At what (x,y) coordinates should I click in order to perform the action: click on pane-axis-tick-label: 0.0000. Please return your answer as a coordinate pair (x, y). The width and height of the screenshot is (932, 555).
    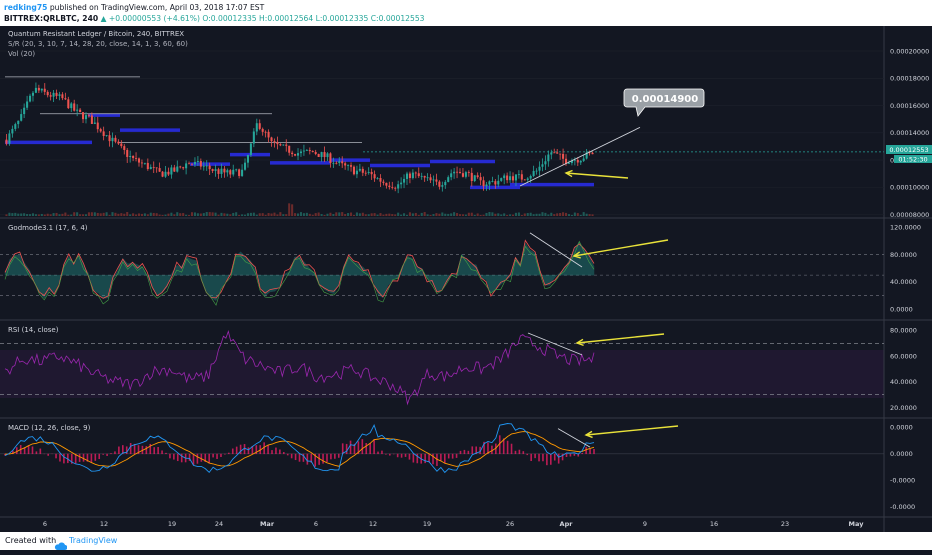
    Looking at the image, I should click on (901, 454).